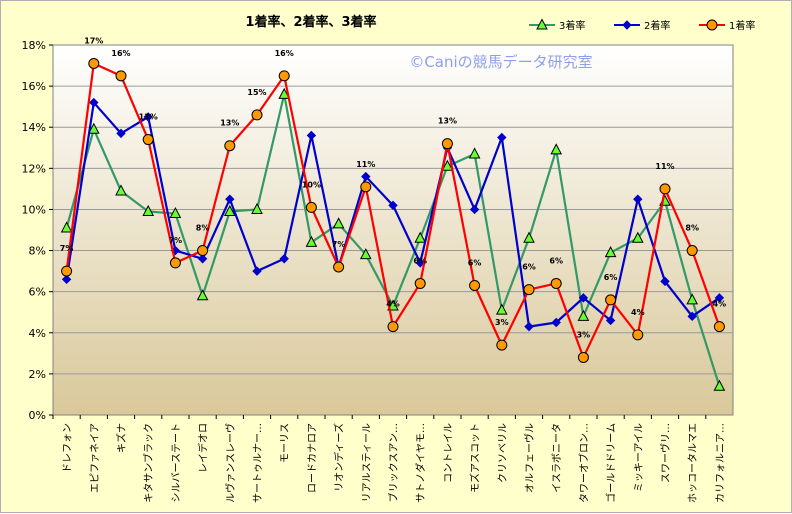  Describe the element at coordinates (34, 127) in the screenshot. I see `y-tick-label: 14%` at that location.